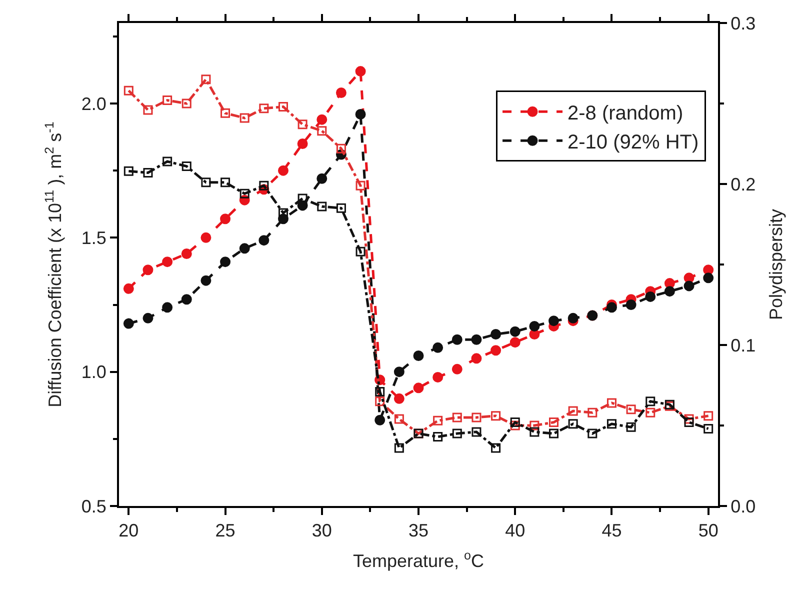  What do you see at coordinates (93, 104) in the screenshot?
I see `y-tick-label: 2.0` at bounding box center [93, 104].